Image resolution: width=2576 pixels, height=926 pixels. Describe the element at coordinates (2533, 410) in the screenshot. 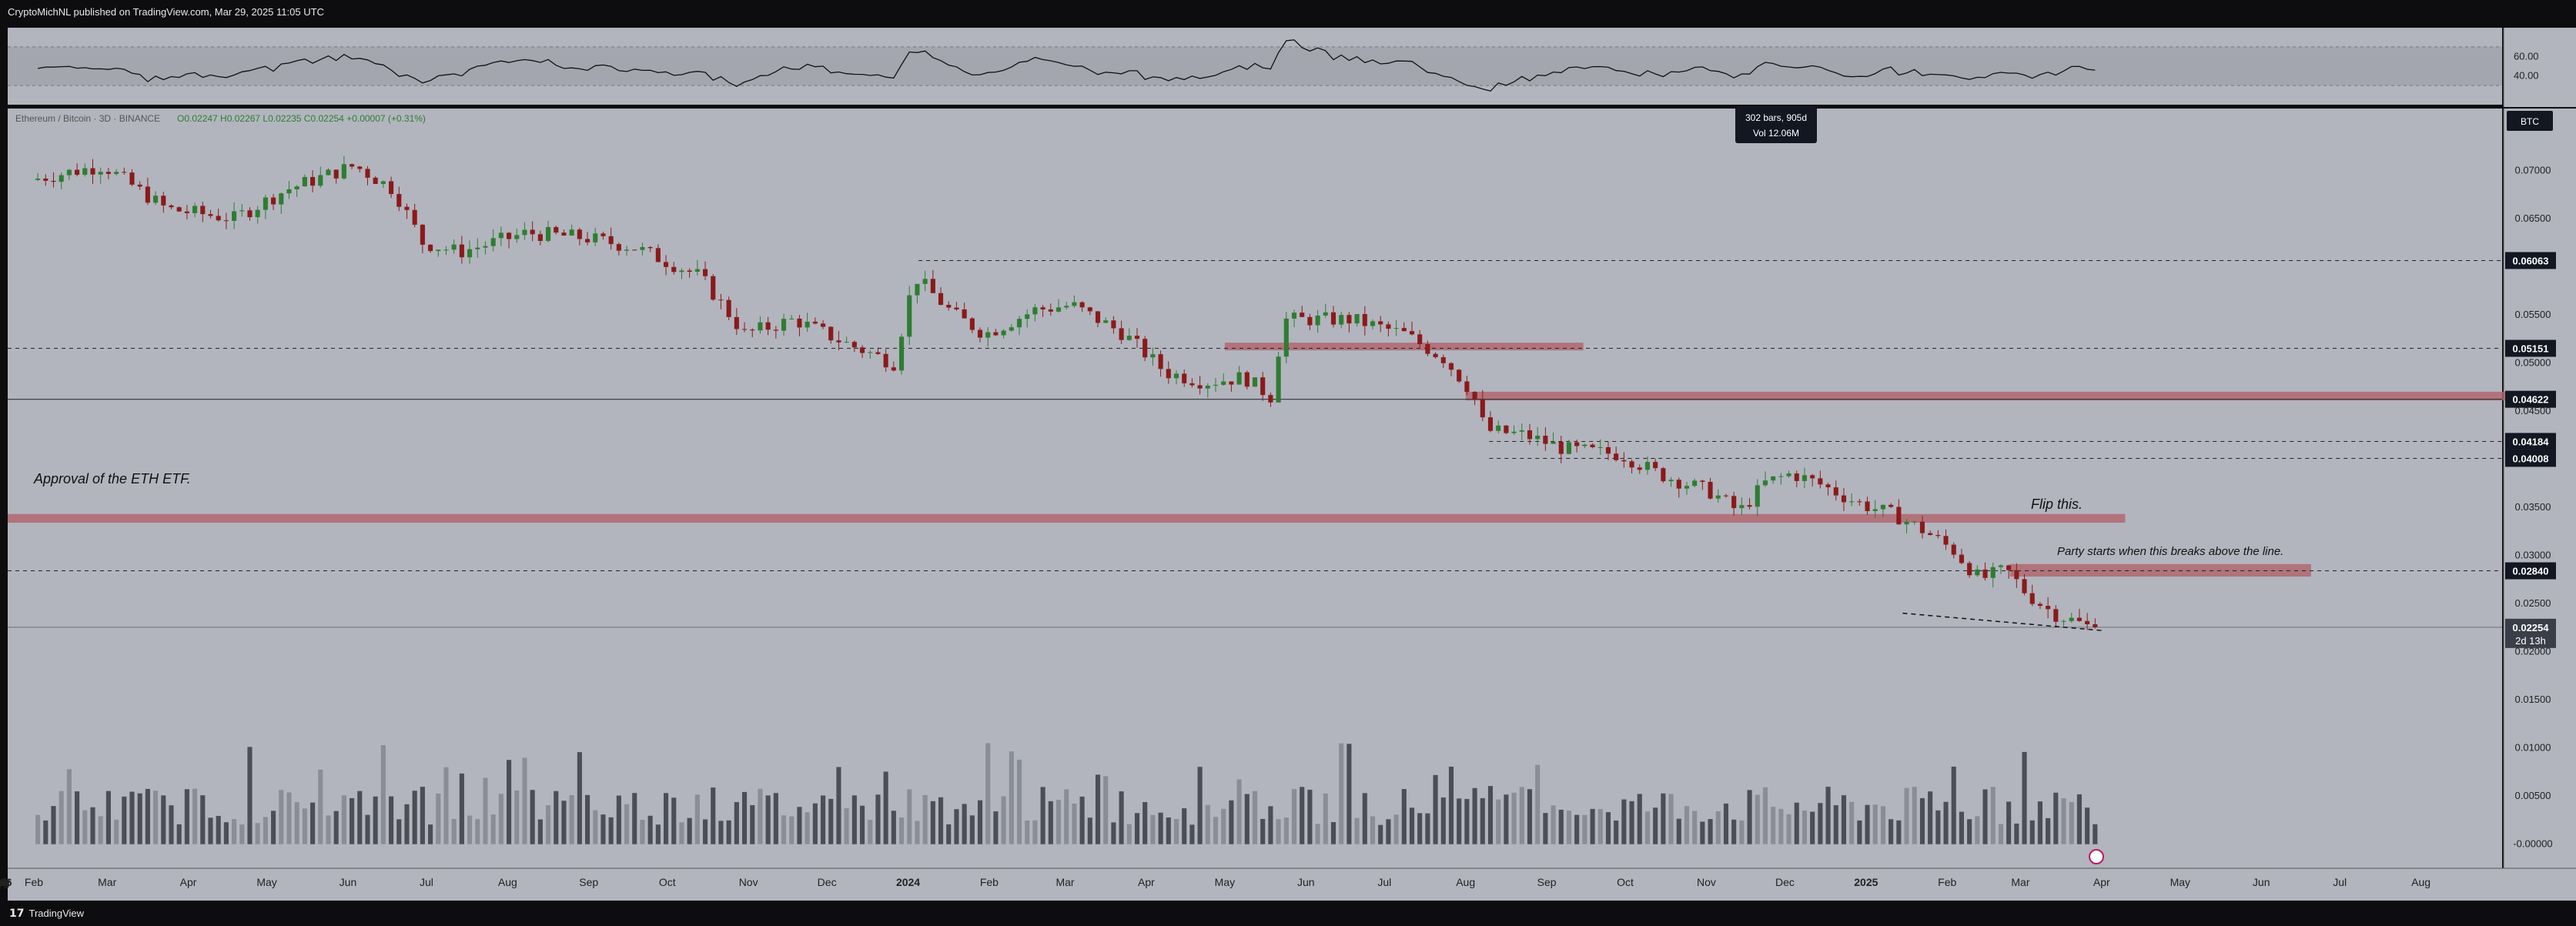

I see `price-tick-label: 0.04500` at that location.